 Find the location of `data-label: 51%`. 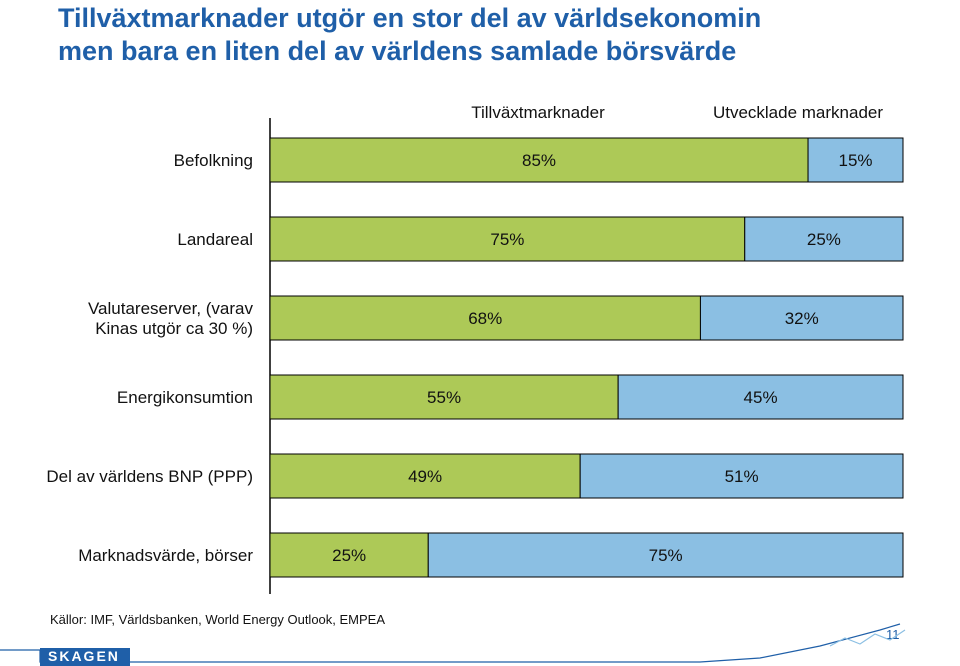

data-label: 51% is located at coordinates (742, 476).